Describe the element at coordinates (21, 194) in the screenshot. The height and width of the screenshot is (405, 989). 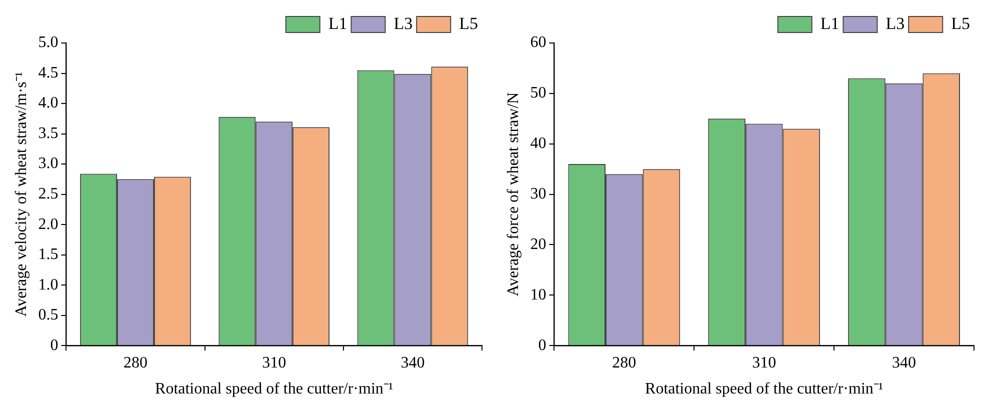
I see `y-axis-title: Average velocity of wheat straw/m·s⁻¹` at that location.